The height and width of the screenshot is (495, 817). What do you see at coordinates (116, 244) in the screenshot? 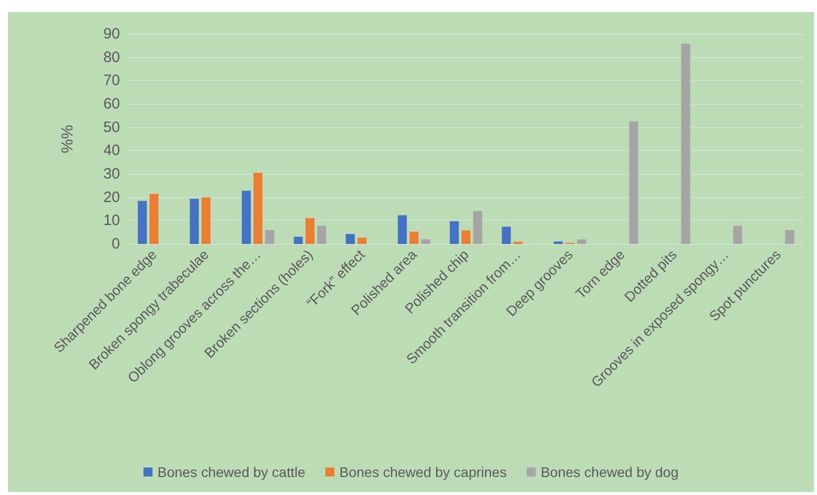
I see `y-tick-label: 0` at bounding box center [116, 244].